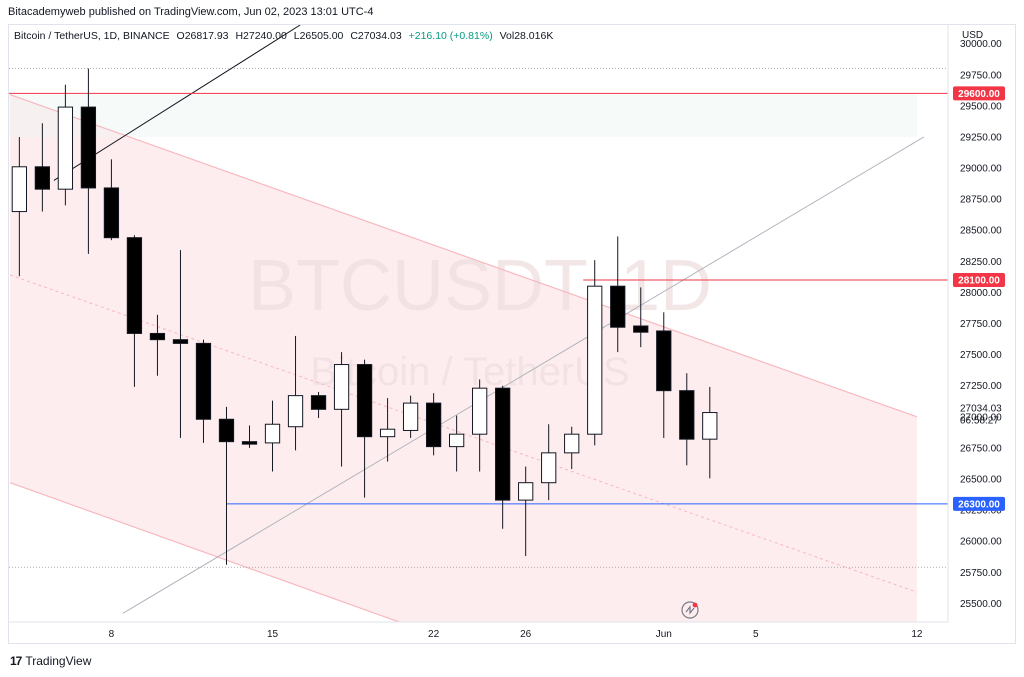 The image size is (1024, 677). Describe the element at coordinates (981, 293) in the screenshot. I see `y-tick-label: 28000.00` at that location.